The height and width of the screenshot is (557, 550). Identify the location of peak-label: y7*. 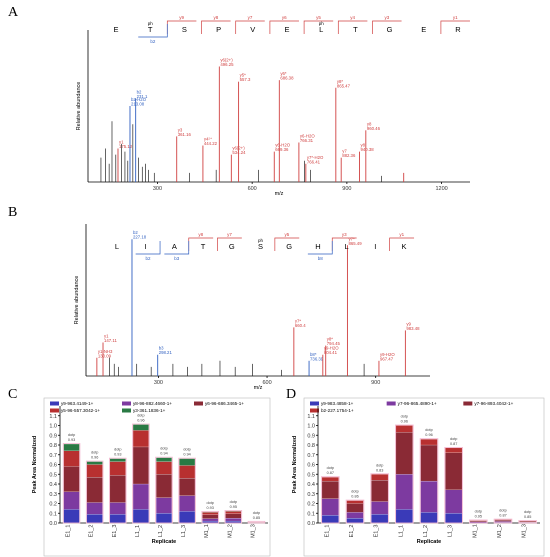
(351, 238).